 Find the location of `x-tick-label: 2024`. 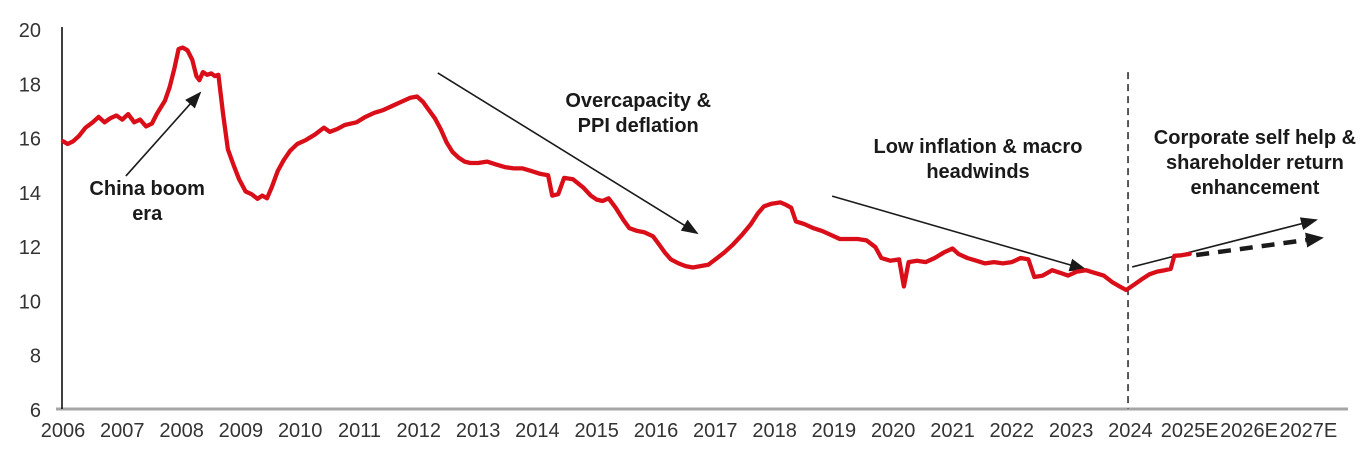

x-tick-label: 2024 is located at coordinates (1130, 431).